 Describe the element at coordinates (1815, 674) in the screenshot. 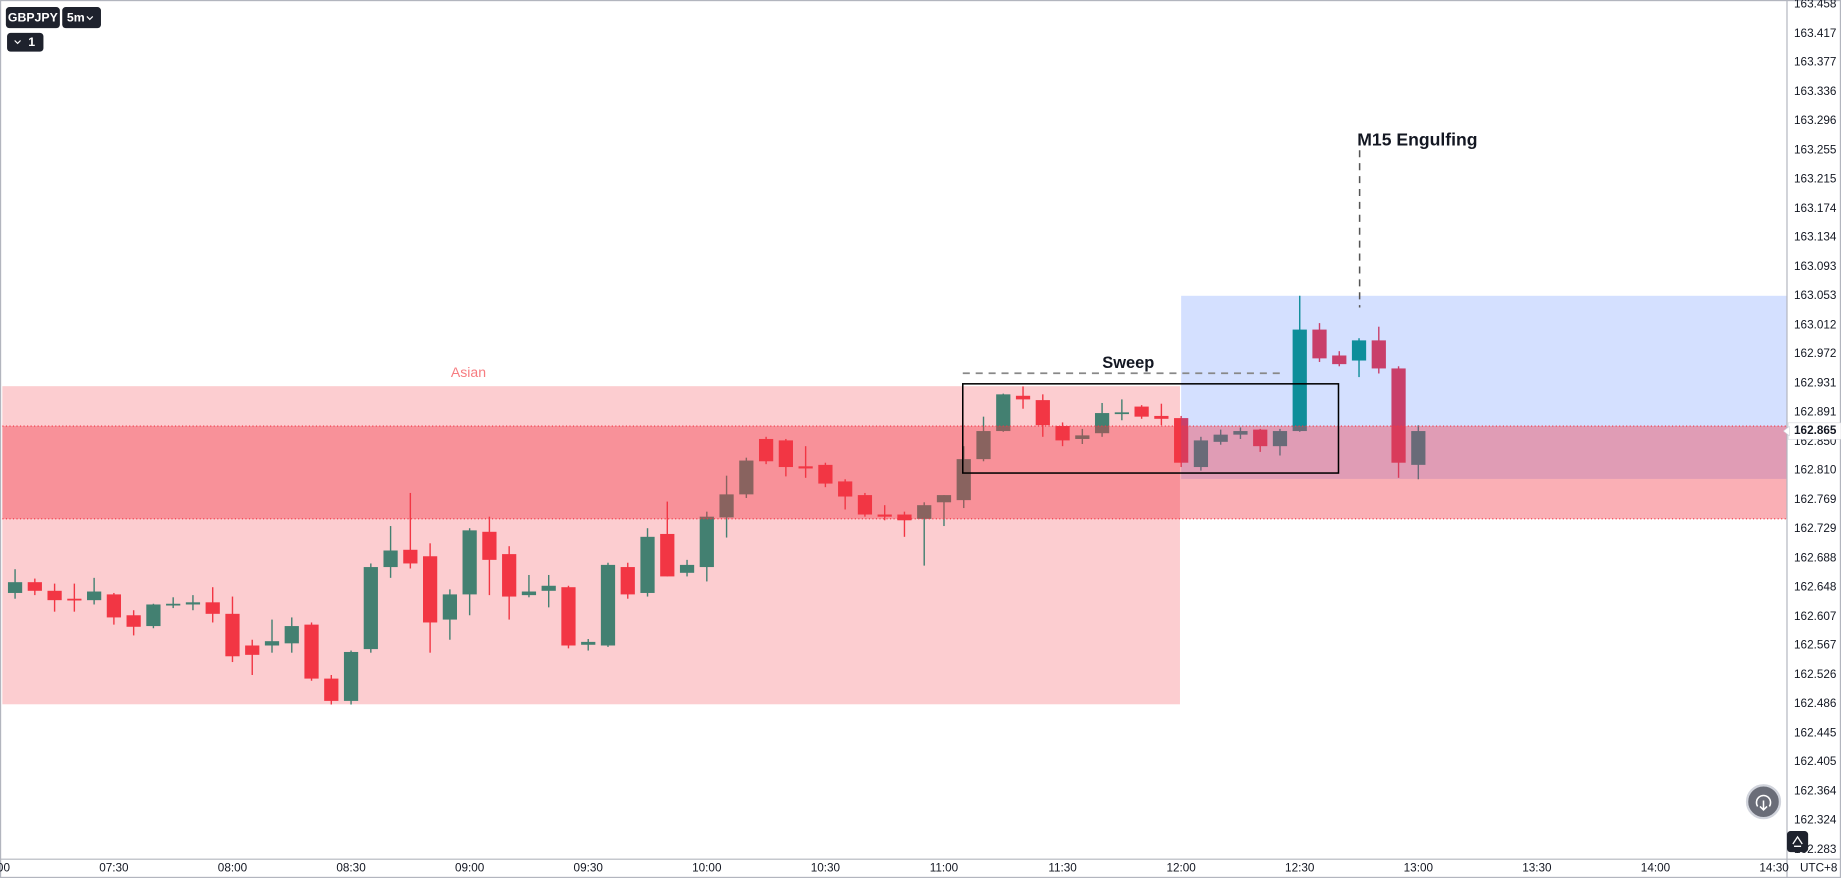

I see `y-tick-label: 162.526` at that location.